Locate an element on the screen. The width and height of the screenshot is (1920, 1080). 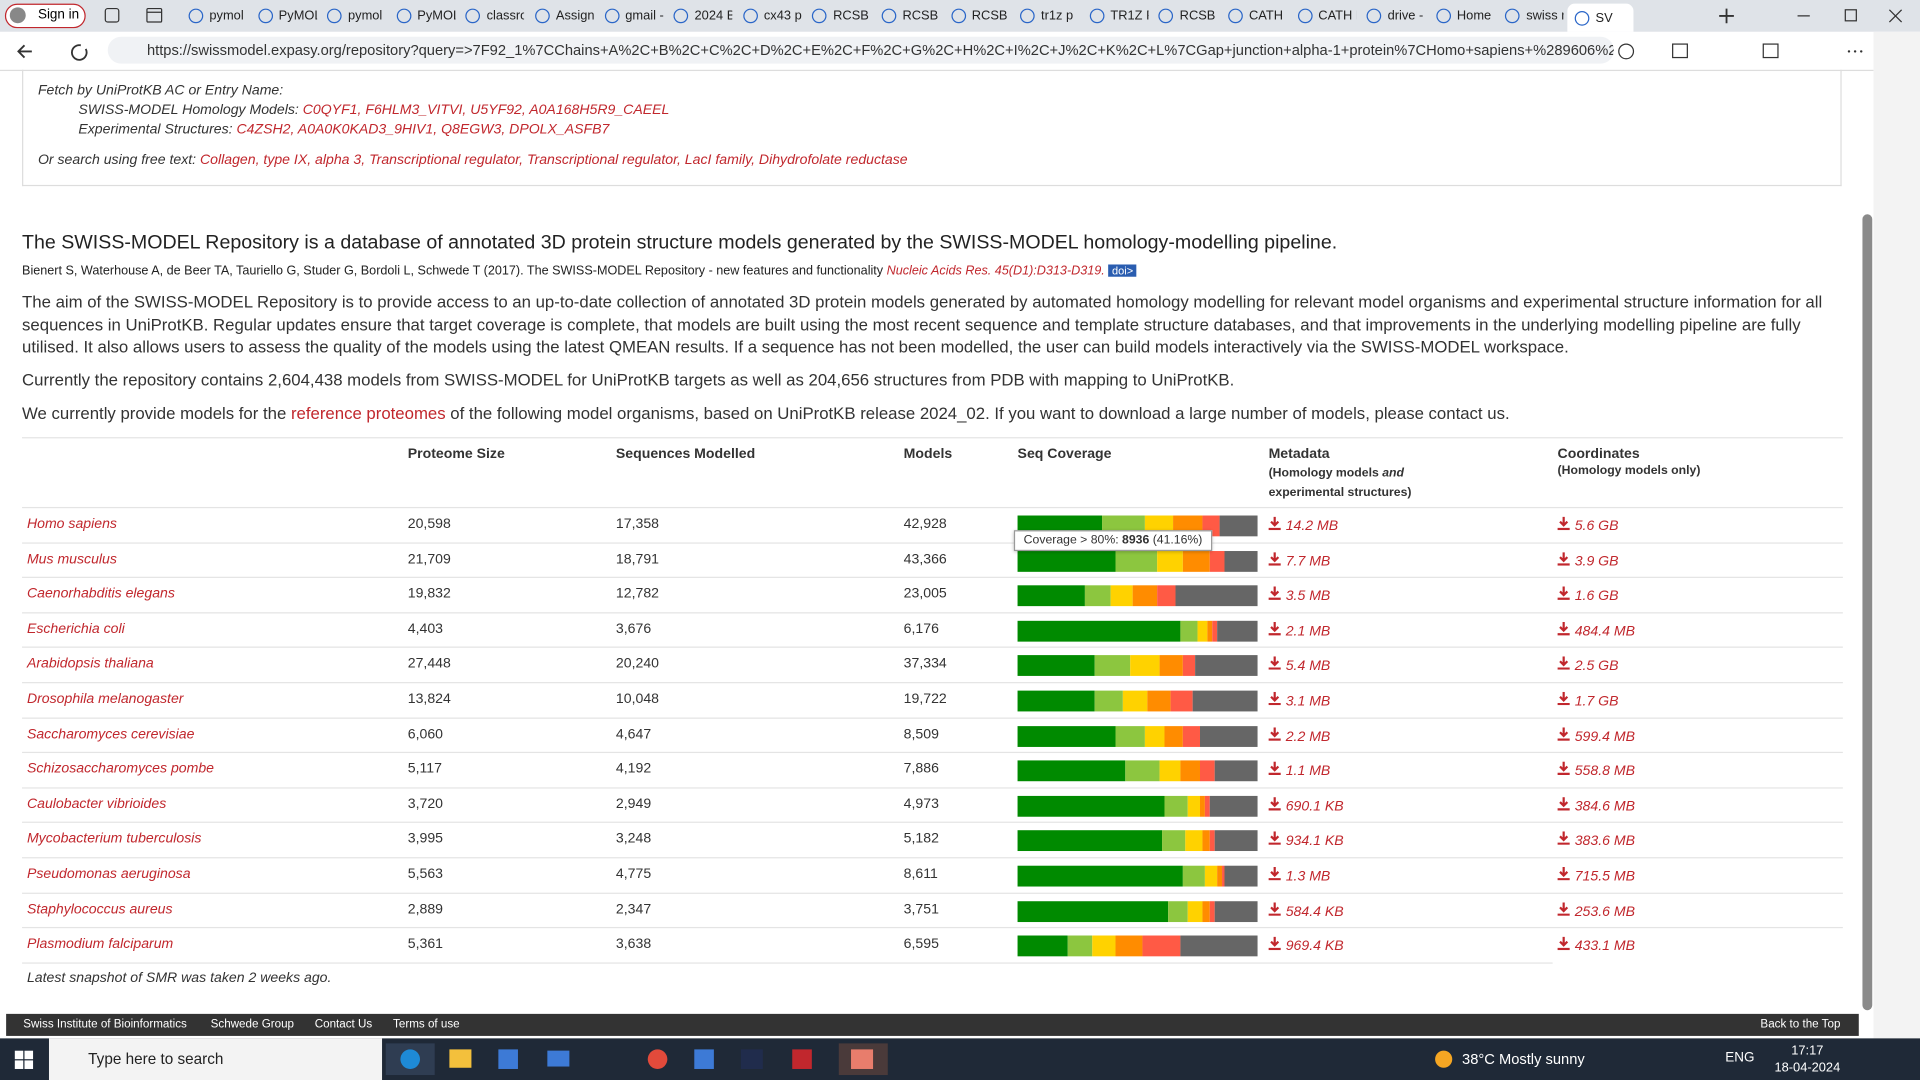
metadata-download: 3.5 MB is located at coordinates (1299, 595).